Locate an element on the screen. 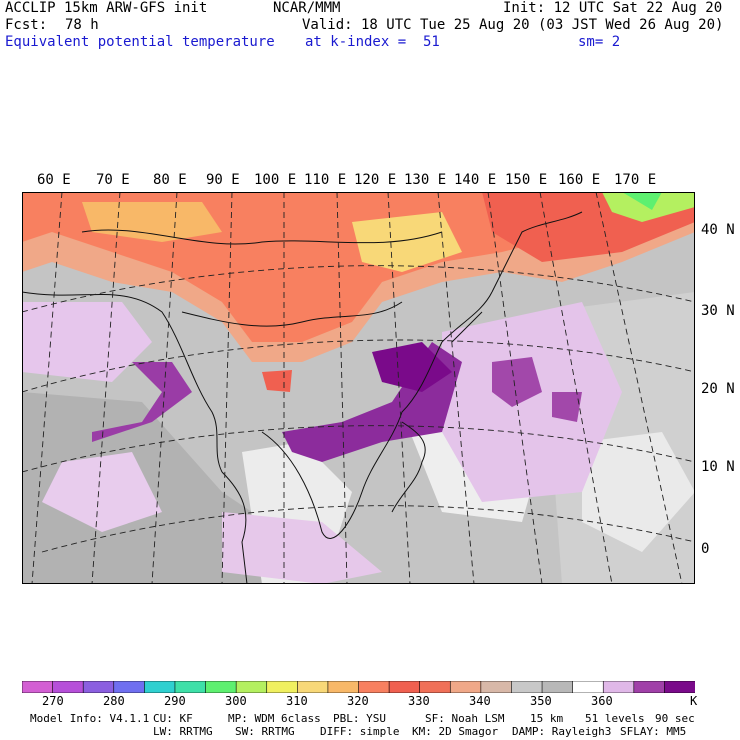 This screenshot has height=740, width=740. colorbar-tick: 270 is located at coordinates (53, 701).